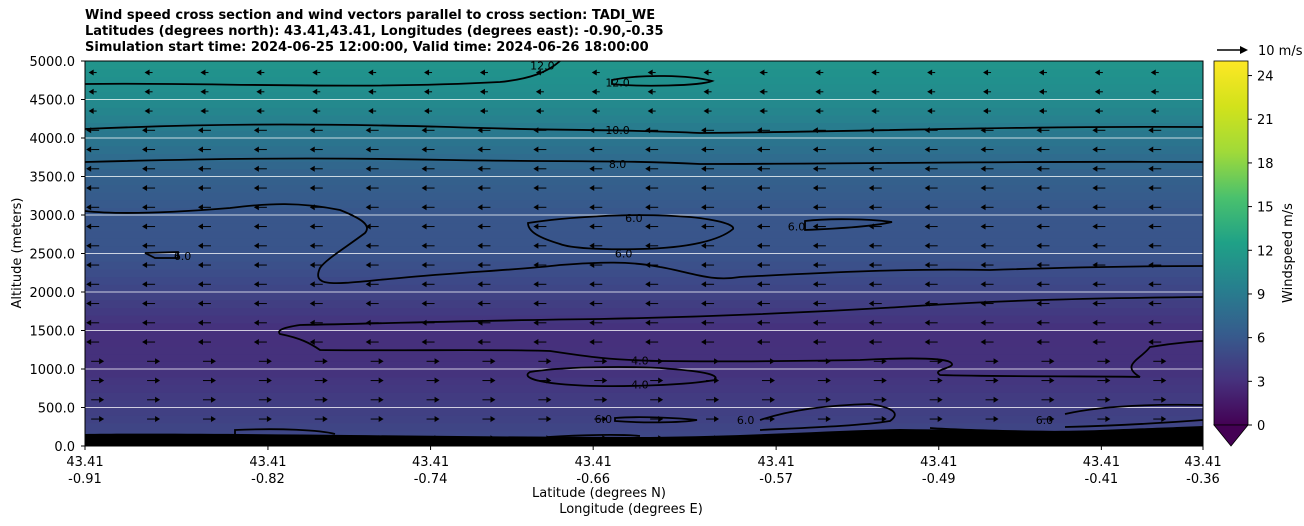  I want to click on contour-6-right, so click(848, 224).